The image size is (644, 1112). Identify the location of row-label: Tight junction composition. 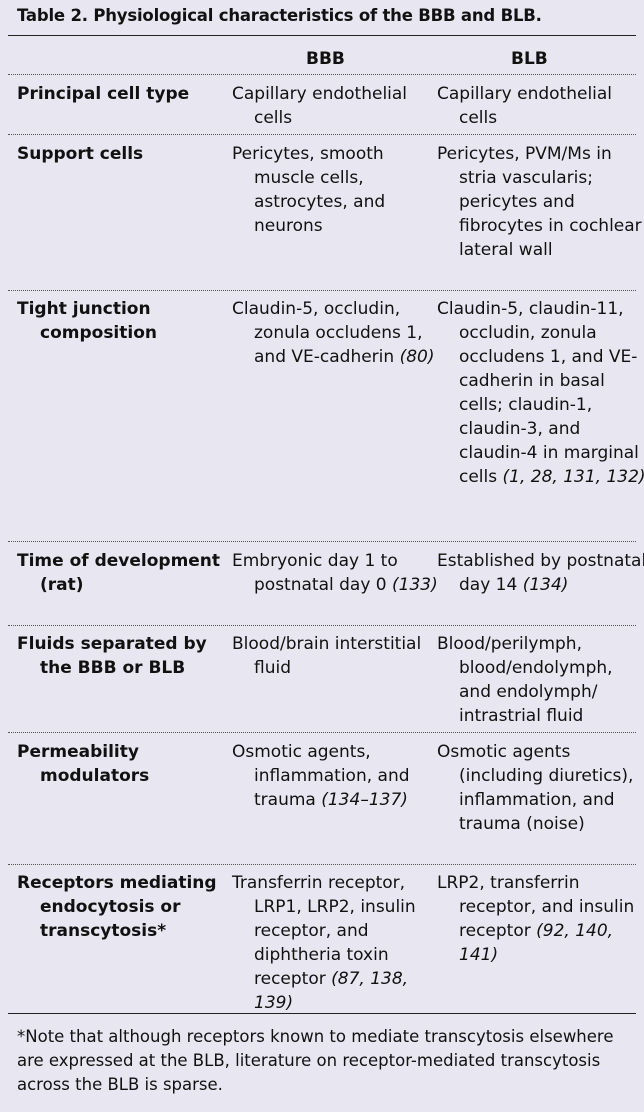
(87, 321).